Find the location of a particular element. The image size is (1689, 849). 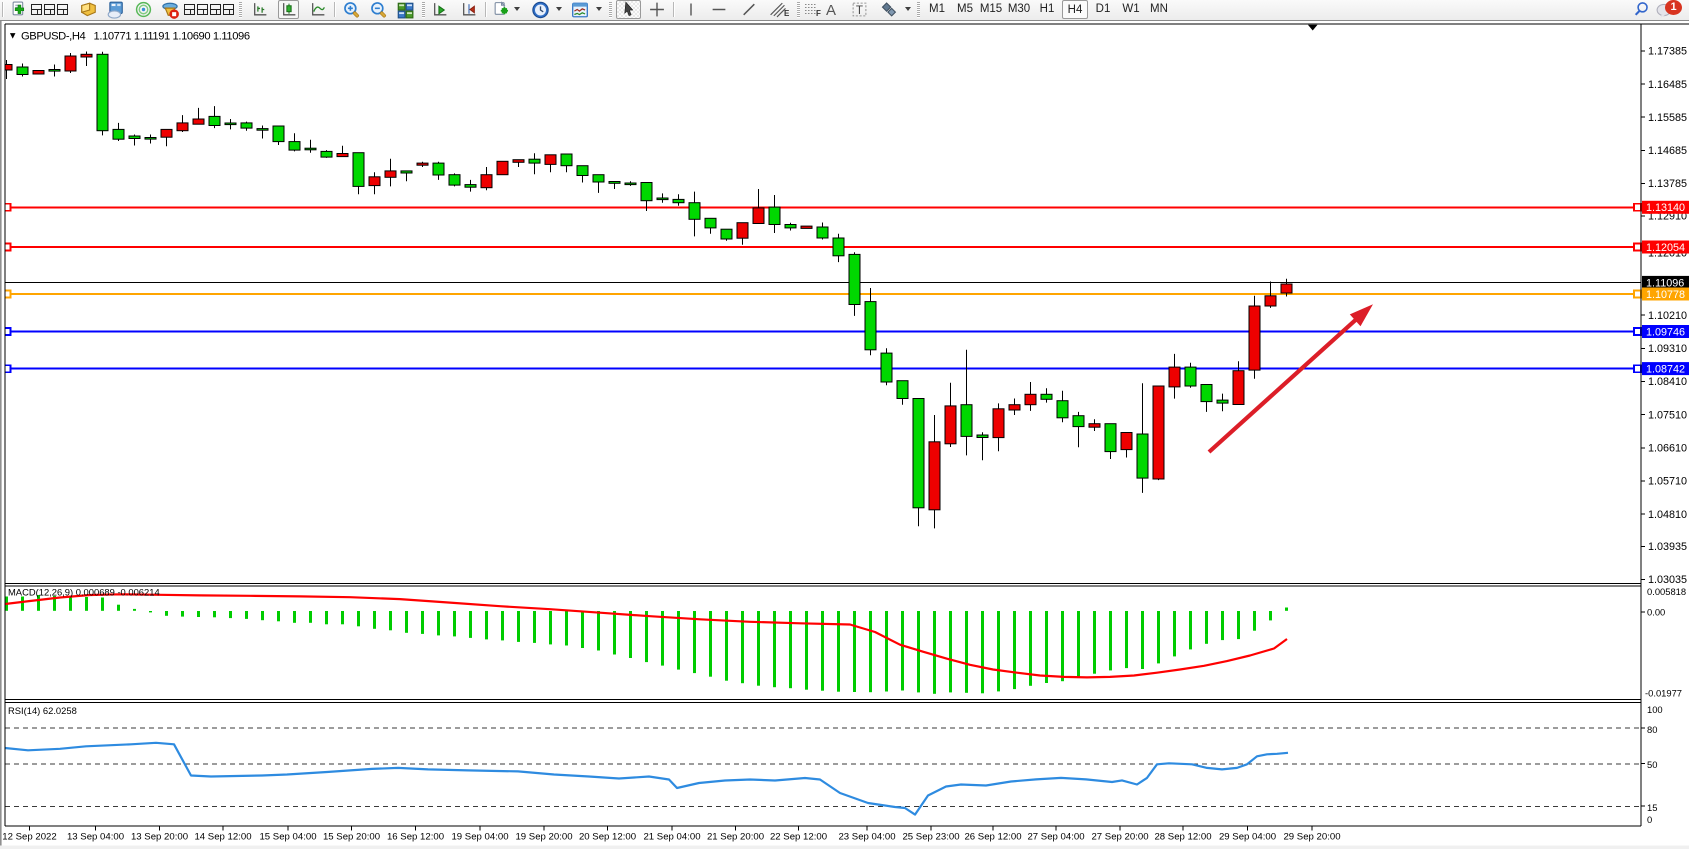

svg-text: 1.10210 is located at coordinates (1667, 316).